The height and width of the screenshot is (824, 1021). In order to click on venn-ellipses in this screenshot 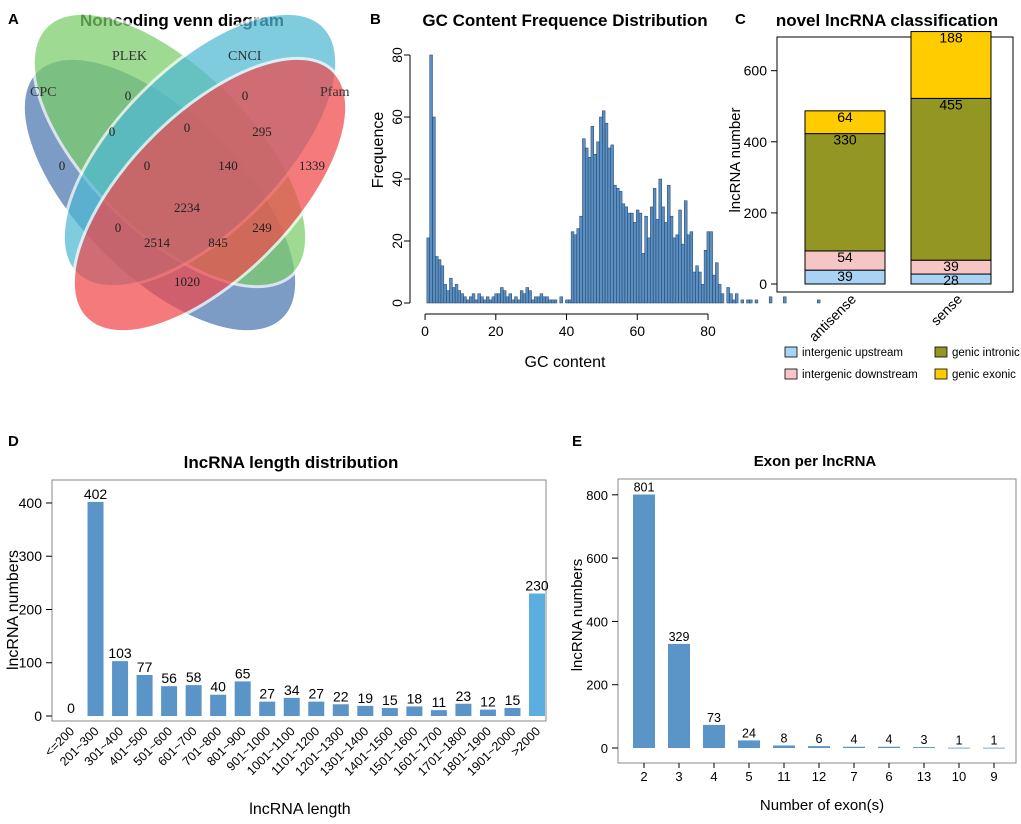, I will do `click(185, 172)`.